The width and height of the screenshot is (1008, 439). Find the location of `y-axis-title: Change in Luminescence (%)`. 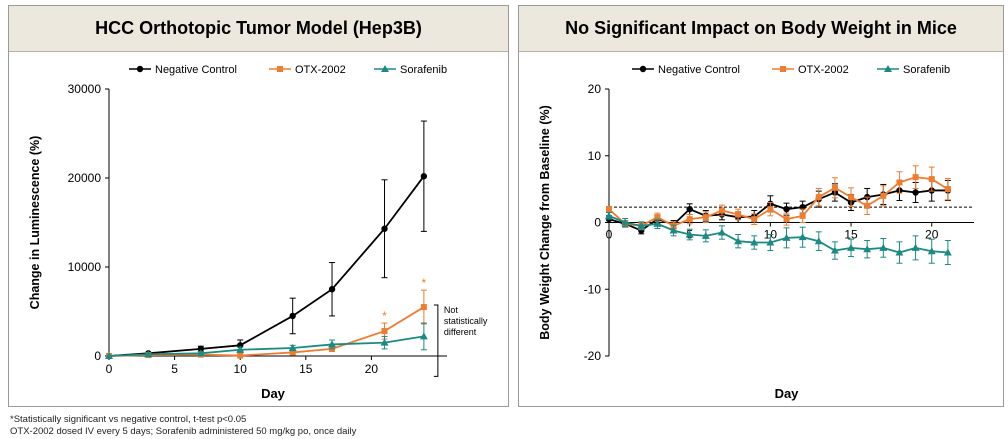

y-axis-title: Change in Luminescence (%) is located at coordinates (35, 223).